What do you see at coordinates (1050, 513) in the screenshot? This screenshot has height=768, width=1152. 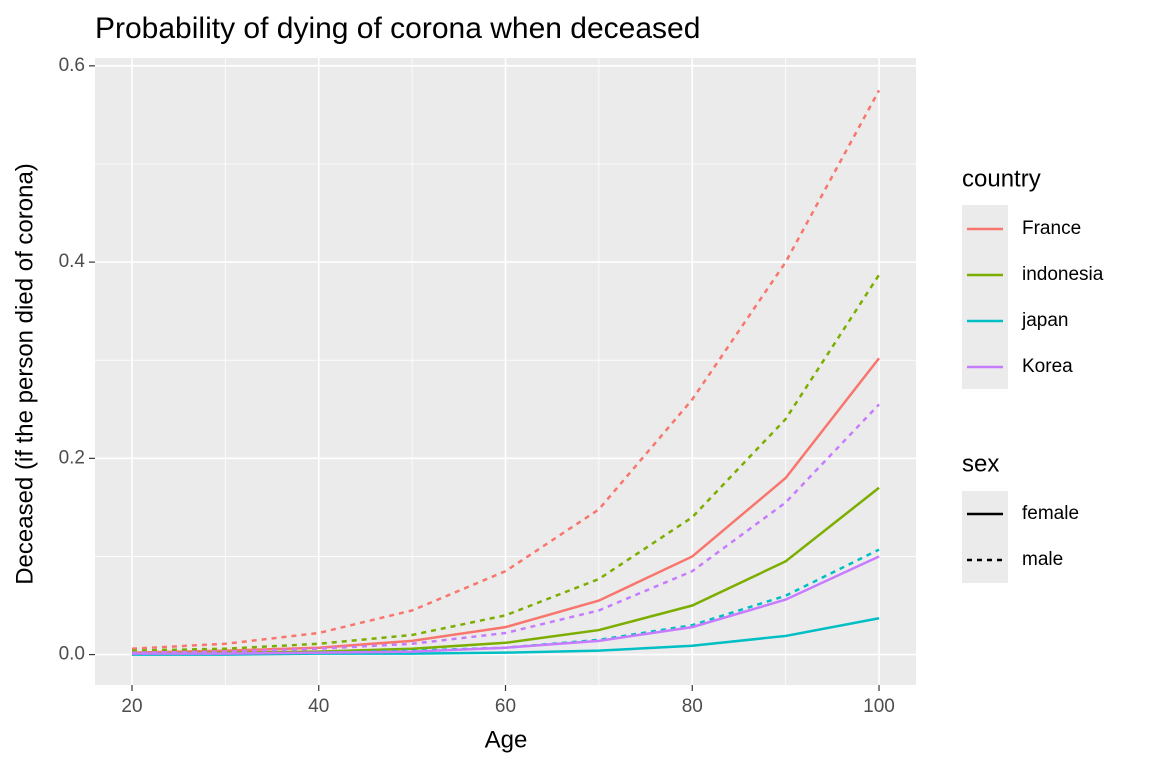 I see `legend-label: female` at bounding box center [1050, 513].